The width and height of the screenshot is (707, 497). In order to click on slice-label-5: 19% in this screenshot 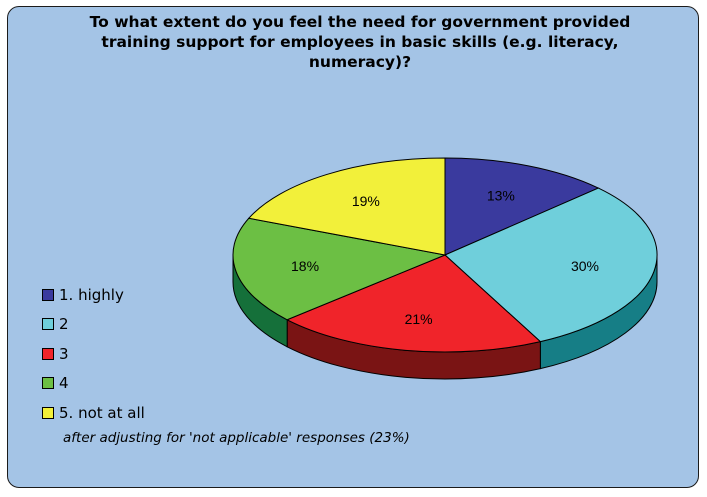, I will do `click(366, 201)`.